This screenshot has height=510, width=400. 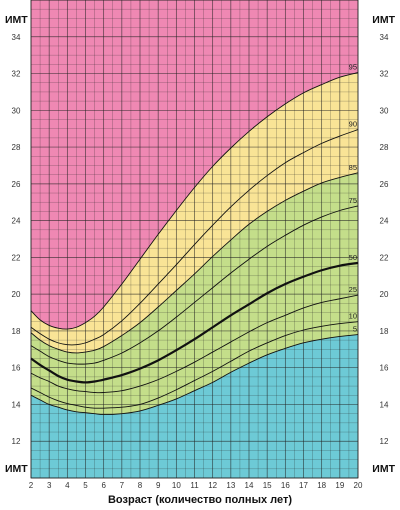 What do you see at coordinates (384, 404) in the screenshot?
I see `y-tick-label-right: 14` at bounding box center [384, 404].